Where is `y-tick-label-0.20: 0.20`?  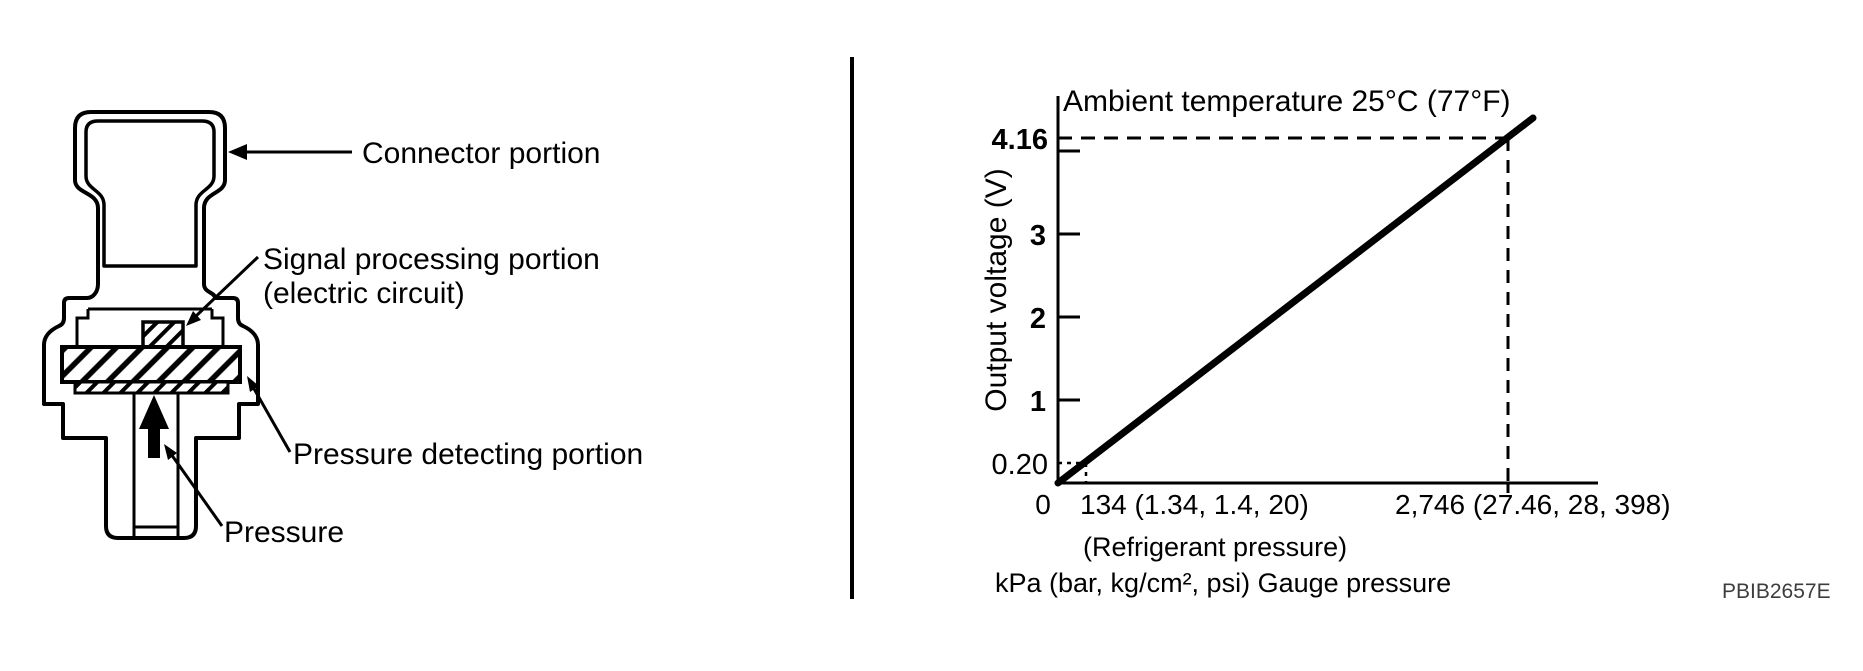 y-tick-label-0.20: 0.20 is located at coordinates (1020, 465).